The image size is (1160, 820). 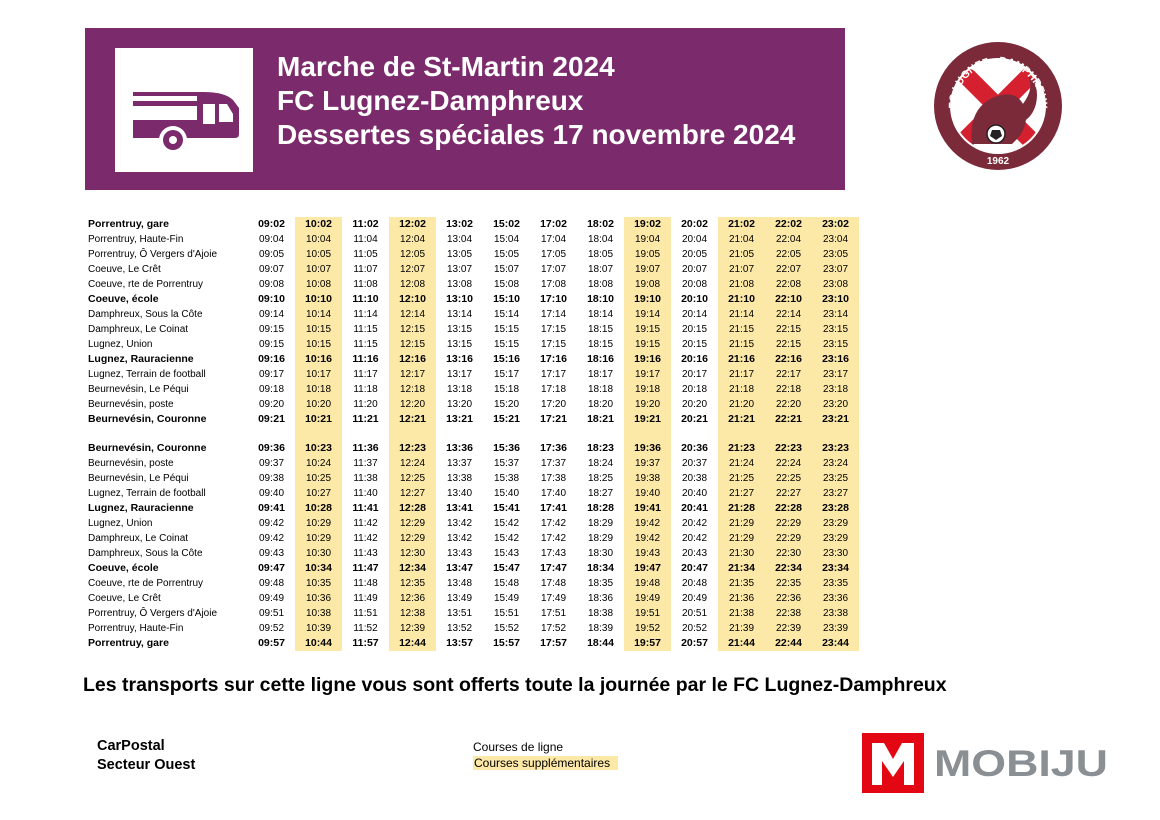 I want to click on departure-time: 15:16, so click(x=506, y=359).